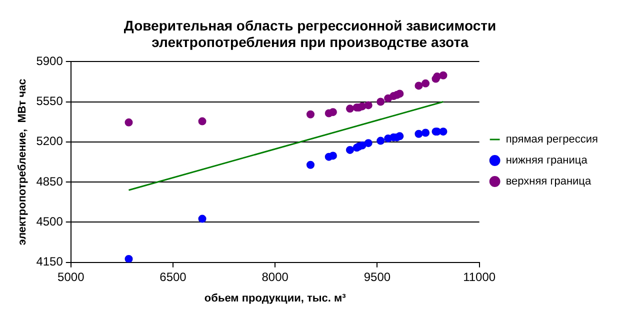 This screenshot has width=624, height=323. Describe the element at coordinates (173, 277) in the screenshot. I see `x-tick-label: 6500` at that location.